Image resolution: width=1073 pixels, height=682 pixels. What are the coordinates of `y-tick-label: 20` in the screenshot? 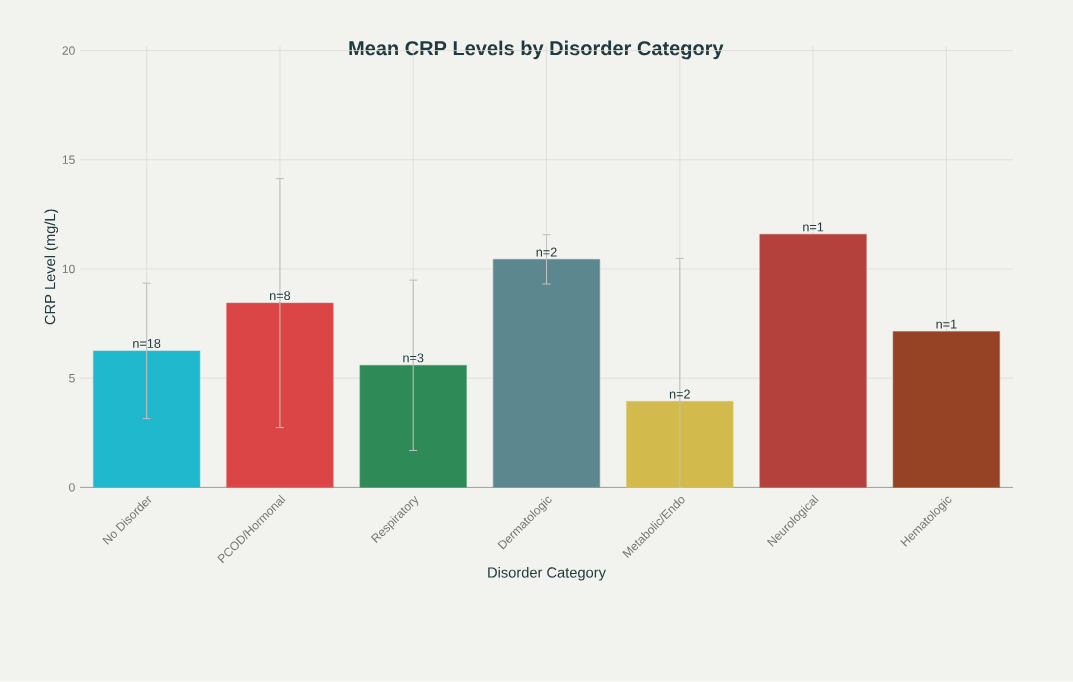 It's located at (68, 50).